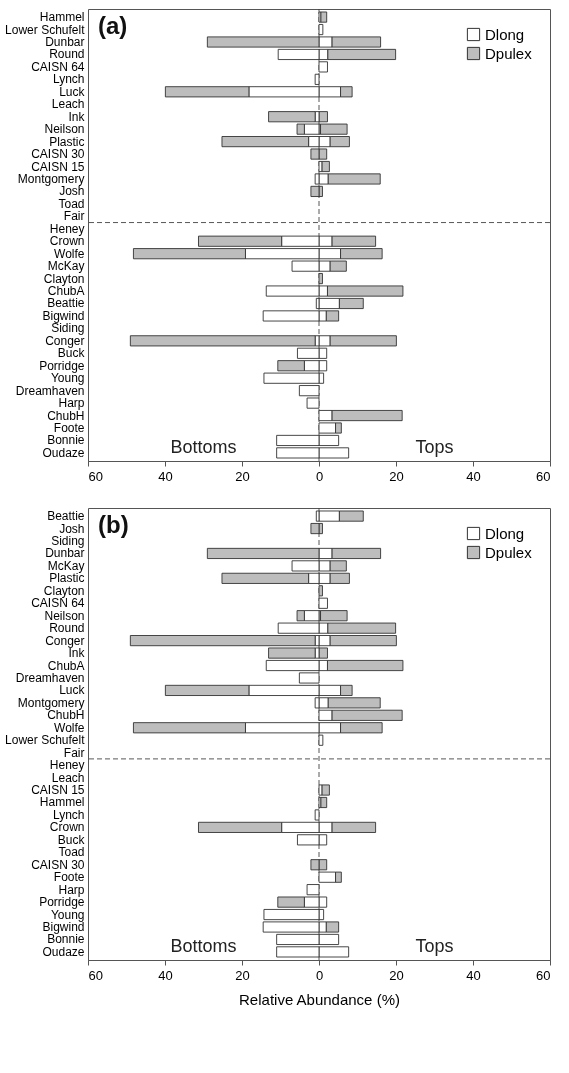 This screenshot has width=569, height=1073. Describe the element at coordinates (319, 999) in the screenshot. I see `x-axis-title: Relative Abundance (%)` at that location.